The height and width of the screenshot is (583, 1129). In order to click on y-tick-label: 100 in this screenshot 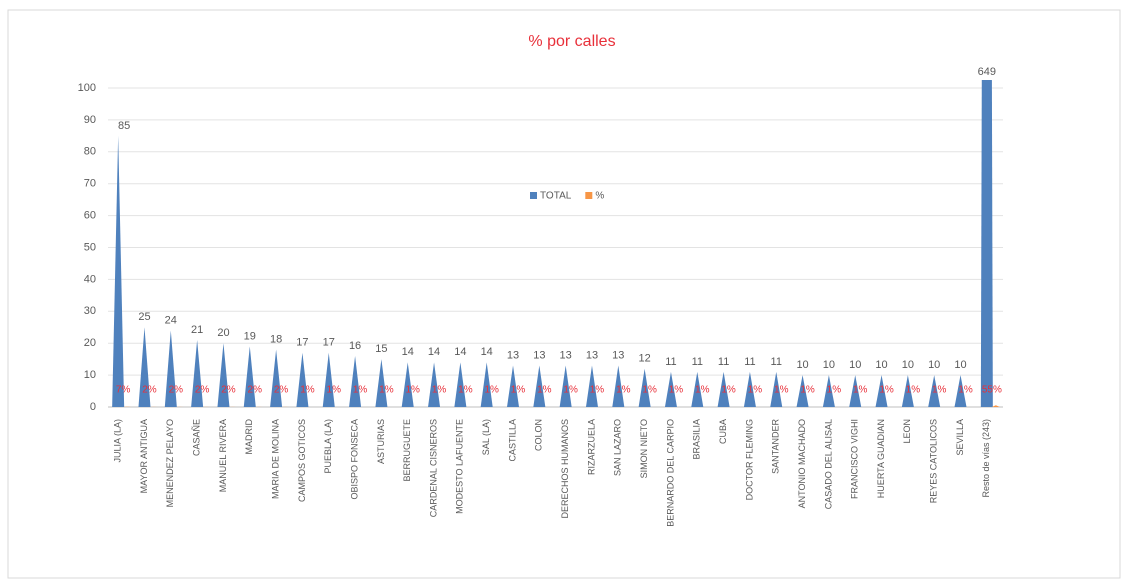, I will do `click(87, 88)`.